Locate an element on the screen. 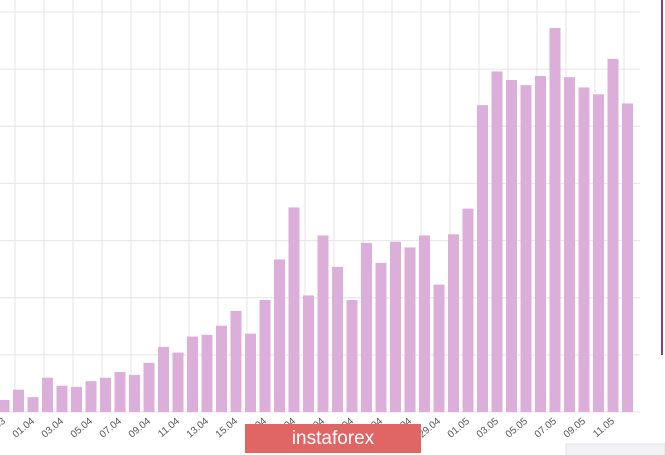 This screenshot has height=455, width=665. x-tick-label: 09.05 is located at coordinates (575, 428).